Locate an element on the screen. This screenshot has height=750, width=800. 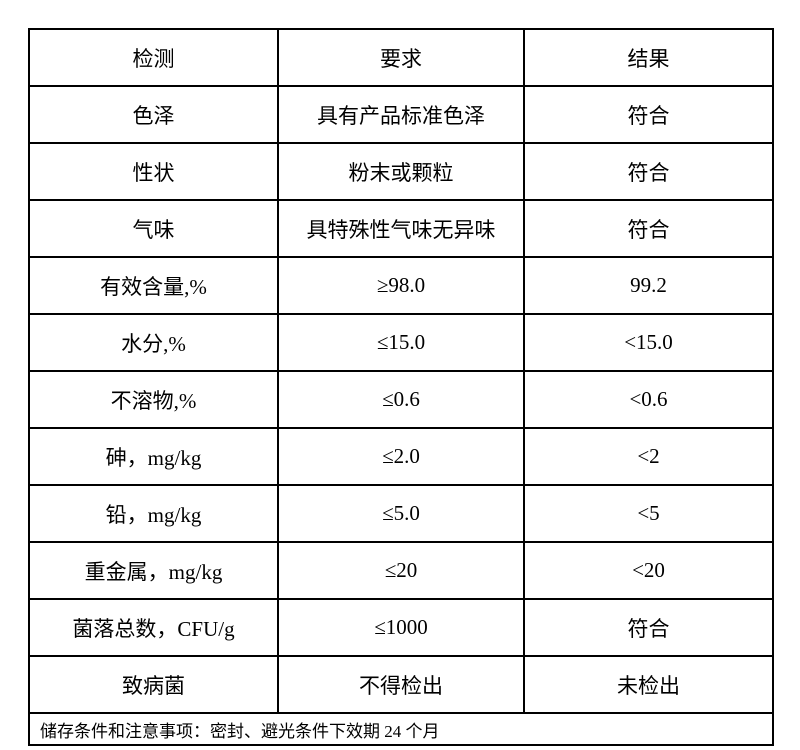
cell-requirement: ≥98.0 is located at coordinates (401, 285).